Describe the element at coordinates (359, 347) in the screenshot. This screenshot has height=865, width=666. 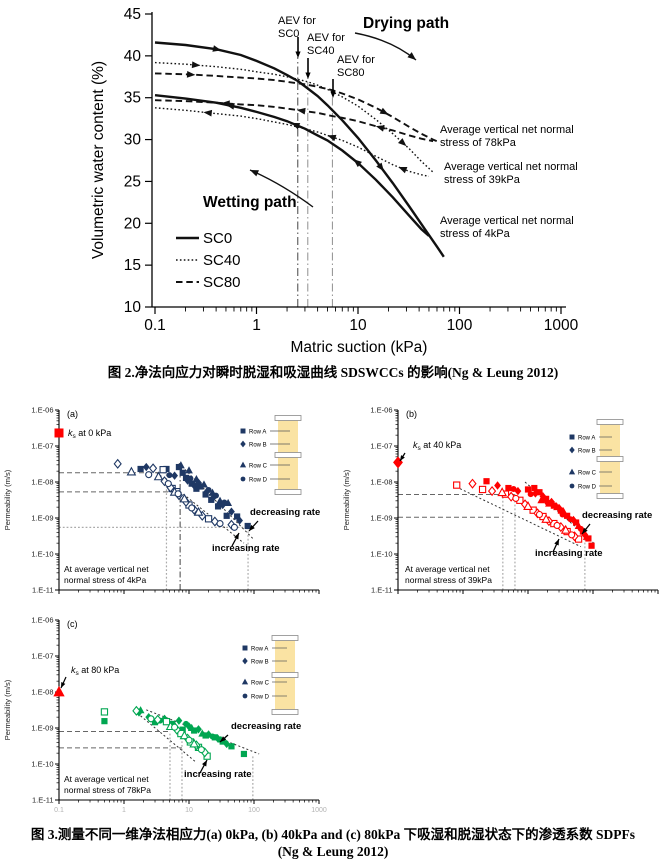
I see `svg-text: Matric suction (kPa)` at that location.